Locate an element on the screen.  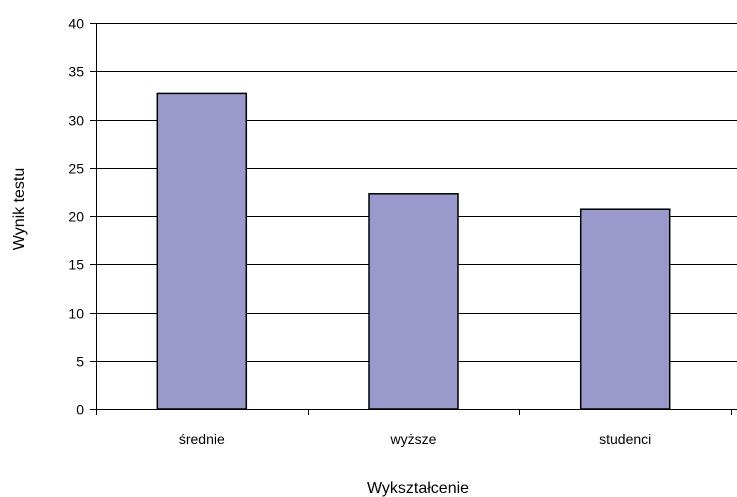
y-tick-label: 25 is located at coordinates (76, 169).